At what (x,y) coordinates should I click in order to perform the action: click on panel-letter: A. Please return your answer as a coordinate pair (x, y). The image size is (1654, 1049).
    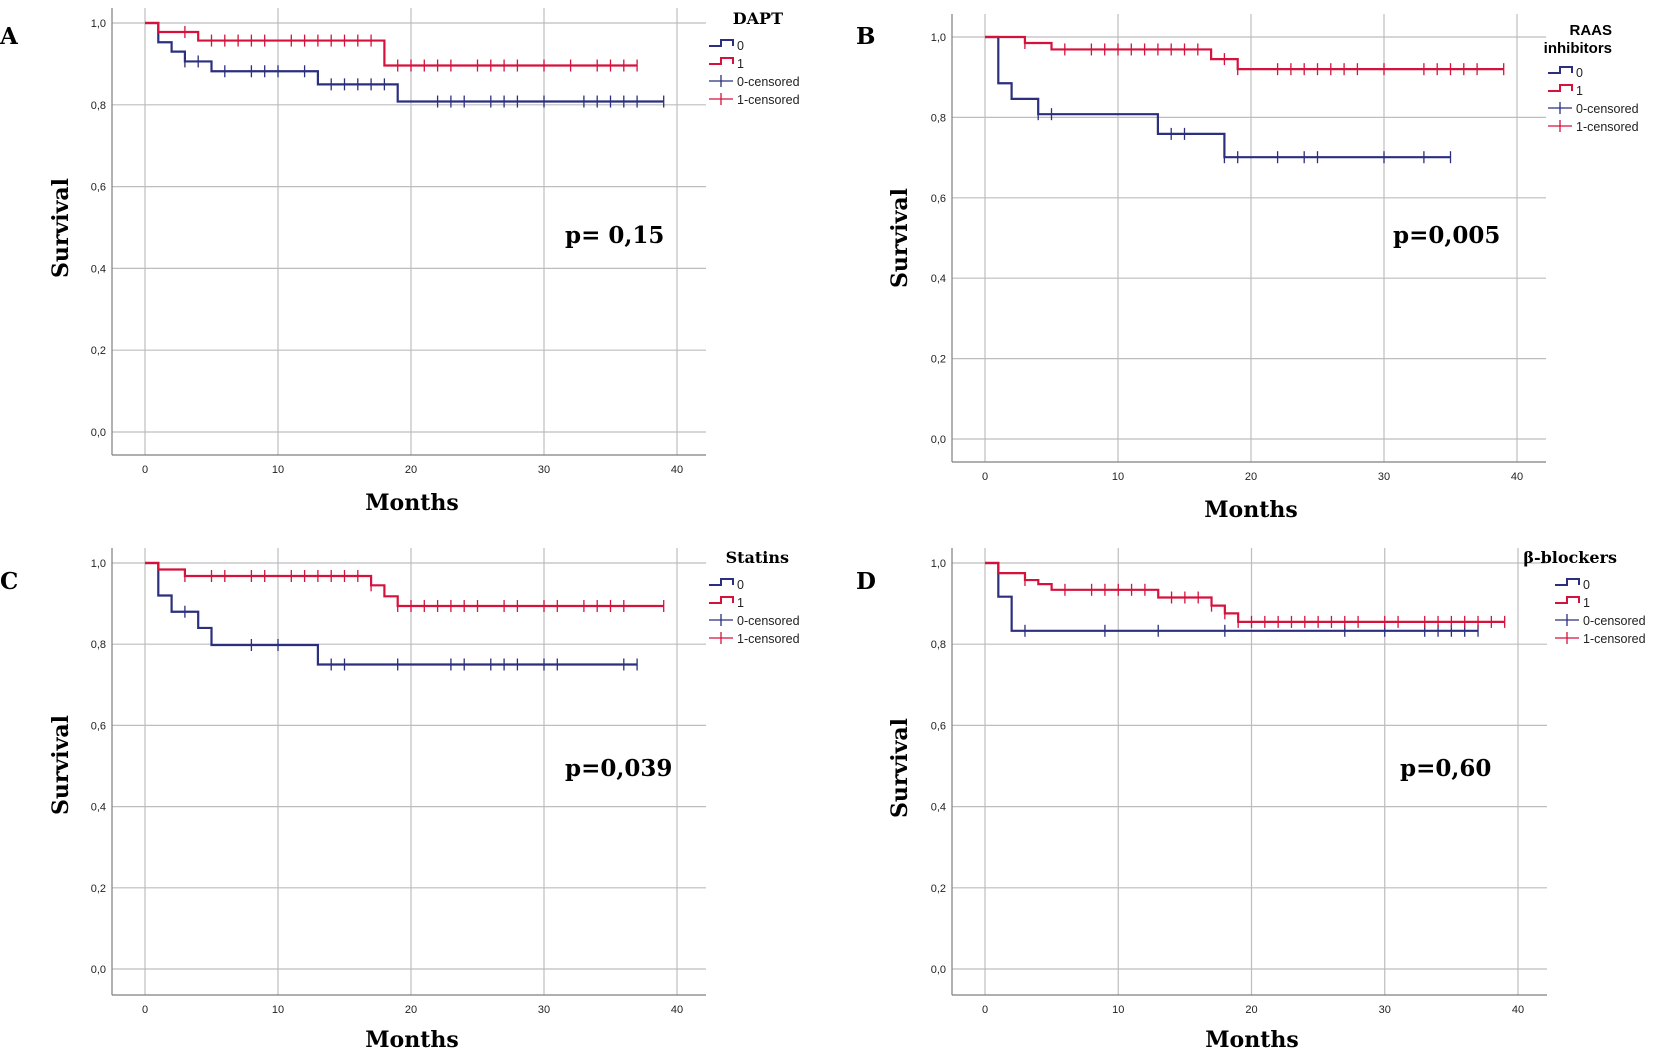
    Looking at the image, I should click on (9, 36).